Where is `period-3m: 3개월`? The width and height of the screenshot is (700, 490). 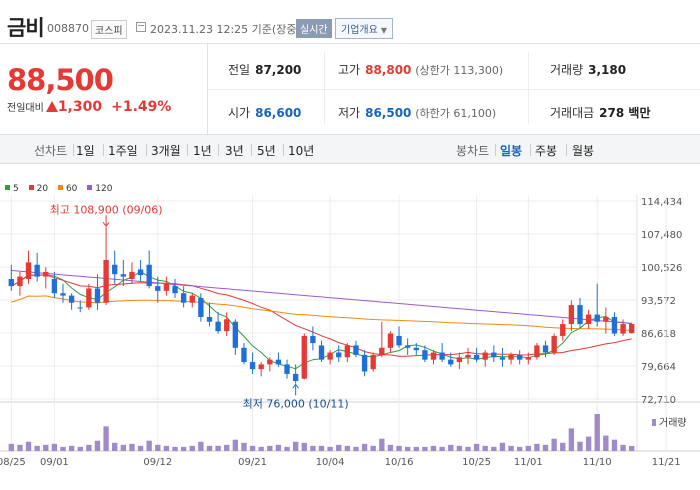 period-3m: 3개월 is located at coordinates (166, 151).